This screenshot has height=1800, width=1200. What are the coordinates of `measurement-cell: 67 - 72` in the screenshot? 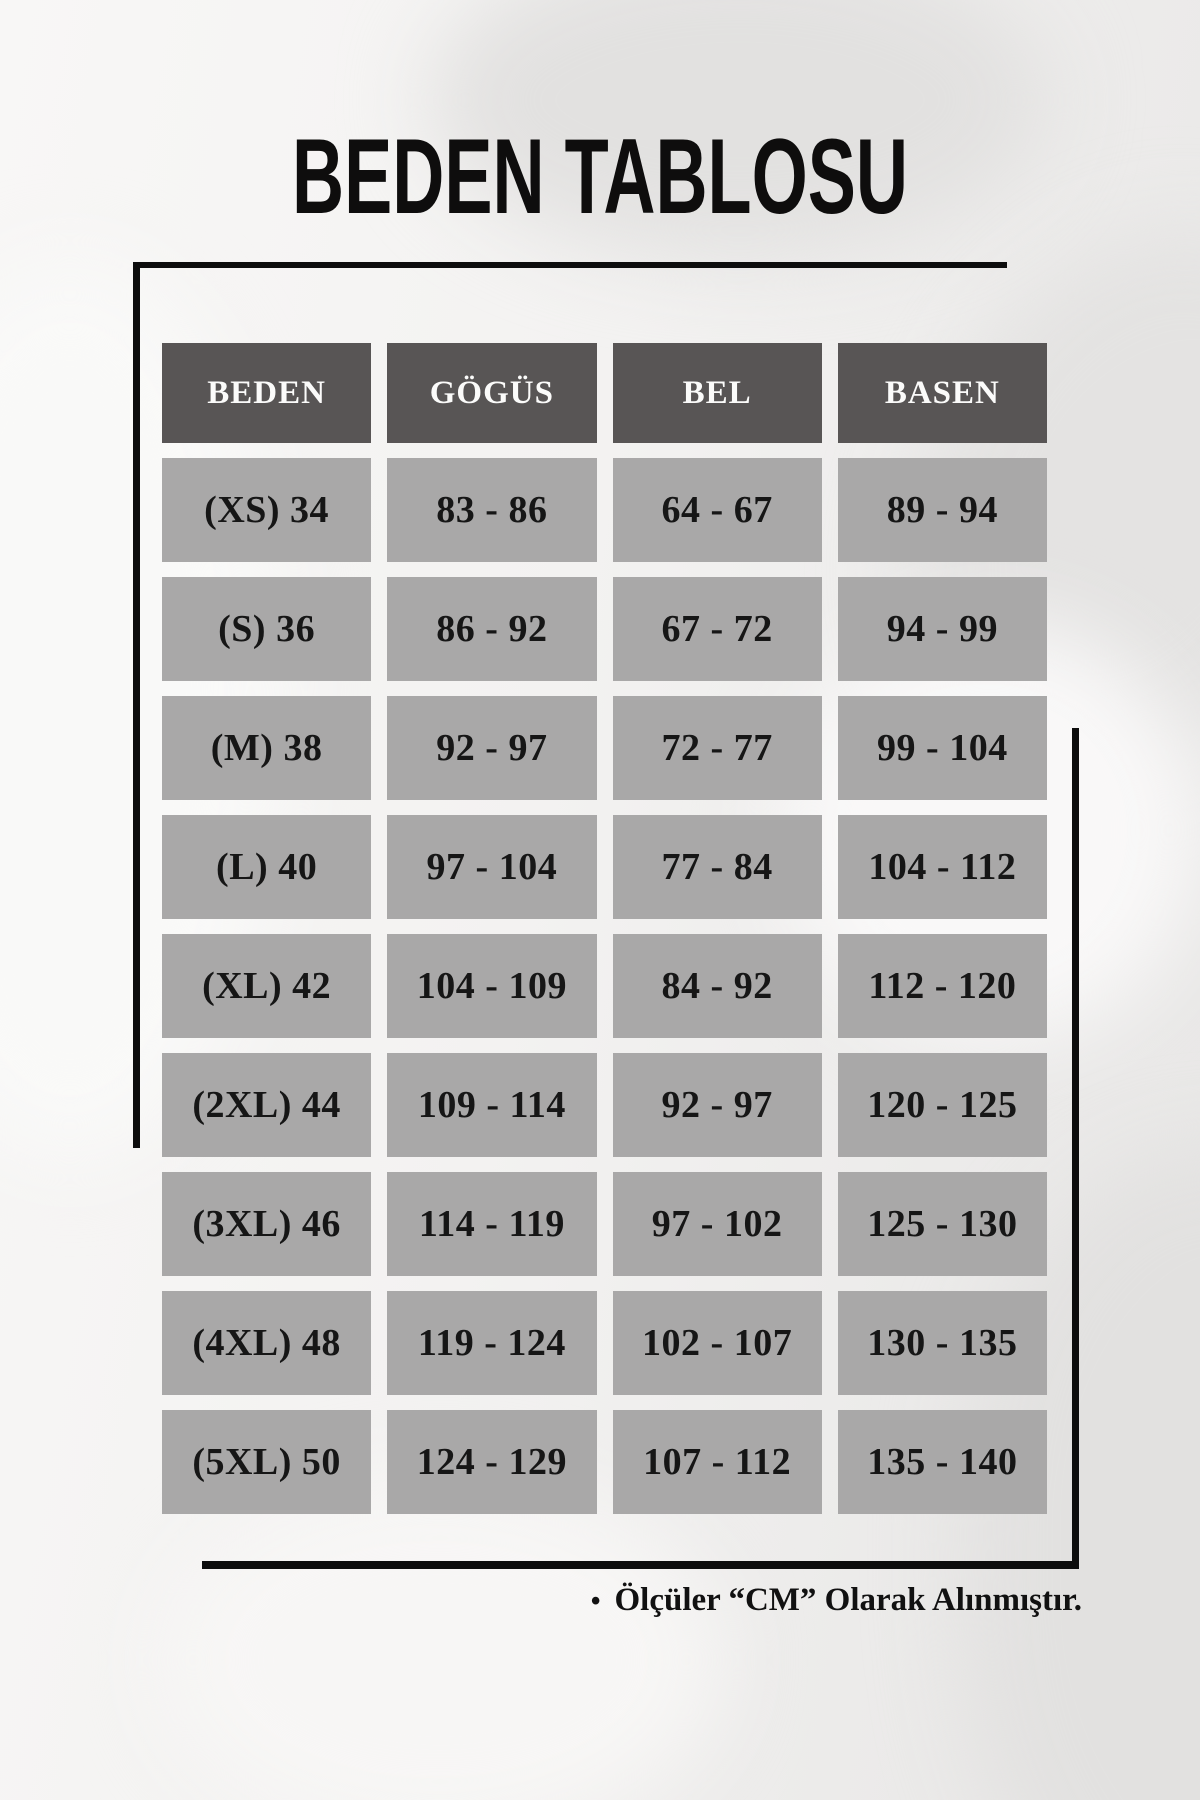 It's located at (717, 629).